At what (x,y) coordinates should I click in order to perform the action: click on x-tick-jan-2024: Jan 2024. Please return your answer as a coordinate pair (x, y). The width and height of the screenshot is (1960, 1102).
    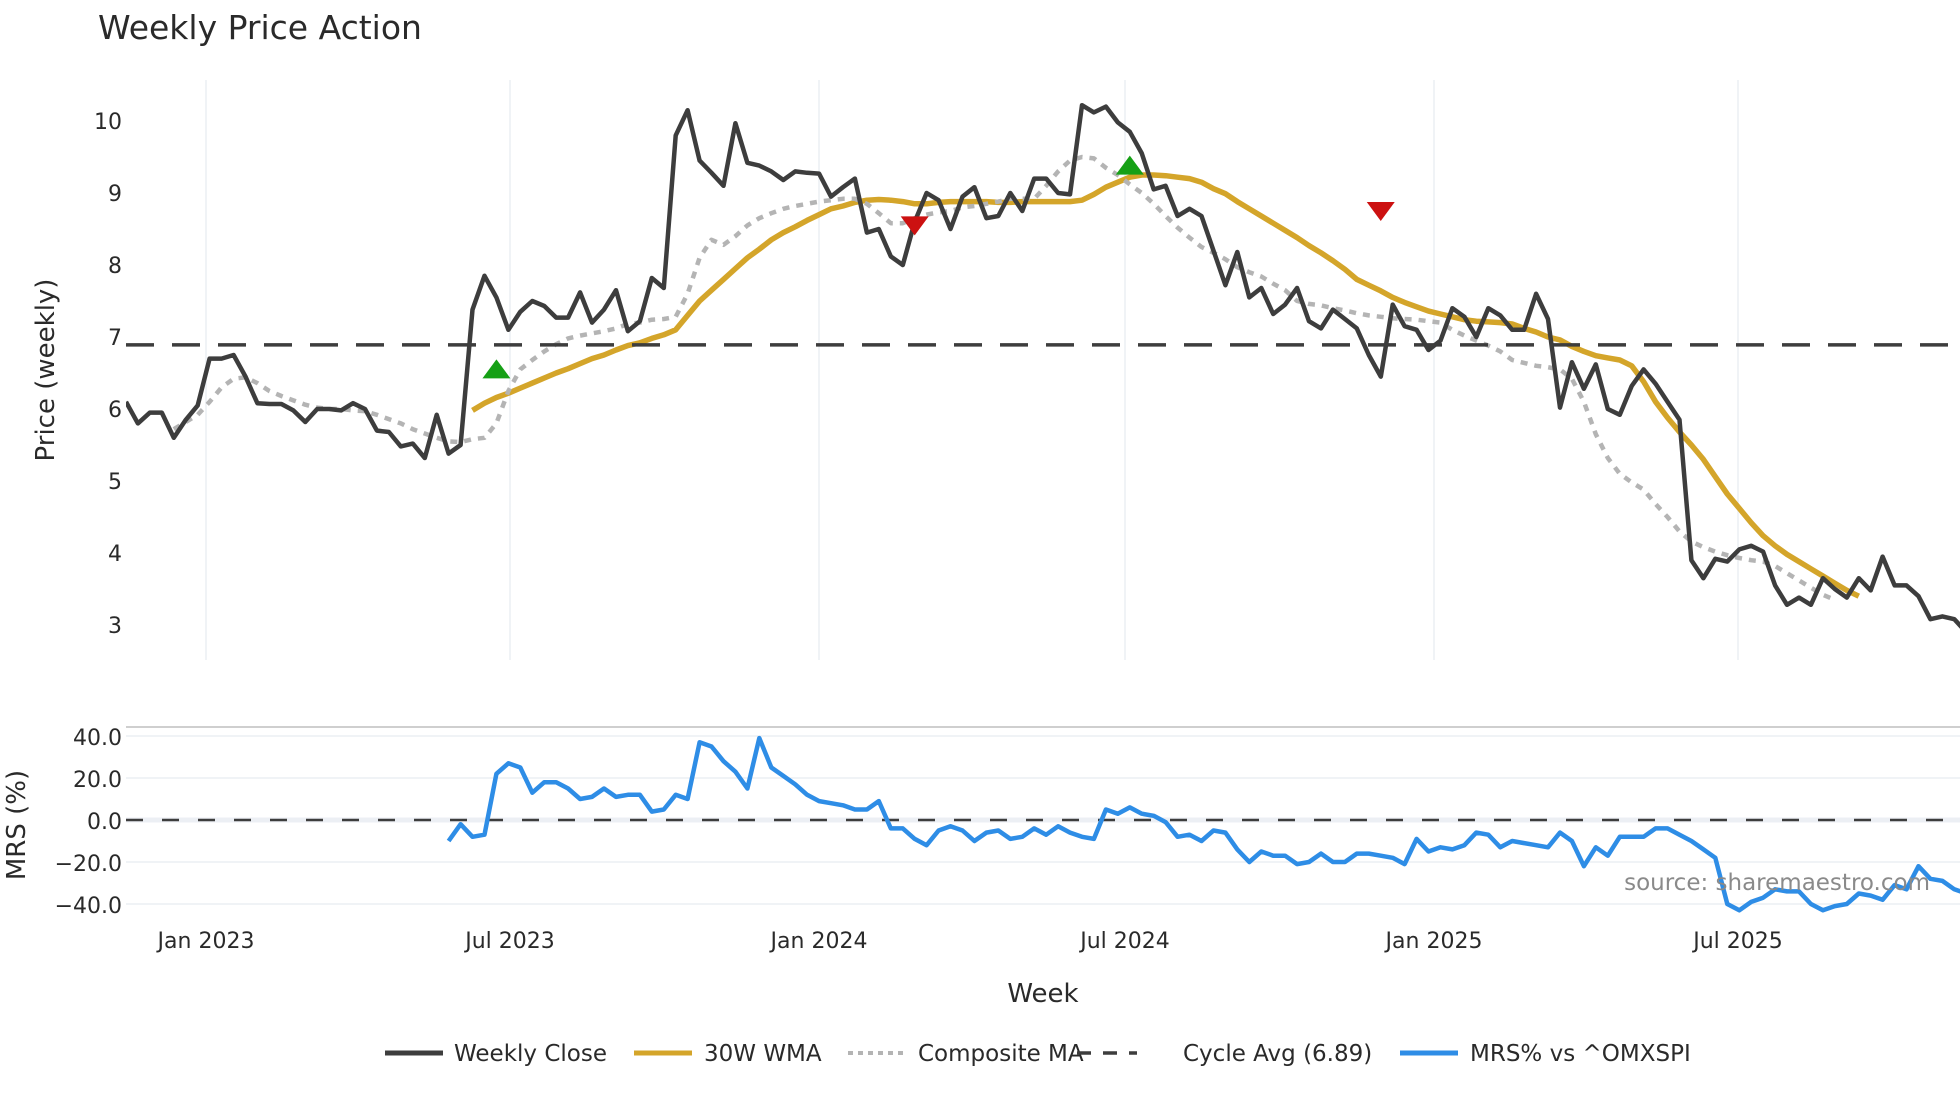
    Looking at the image, I should click on (818, 941).